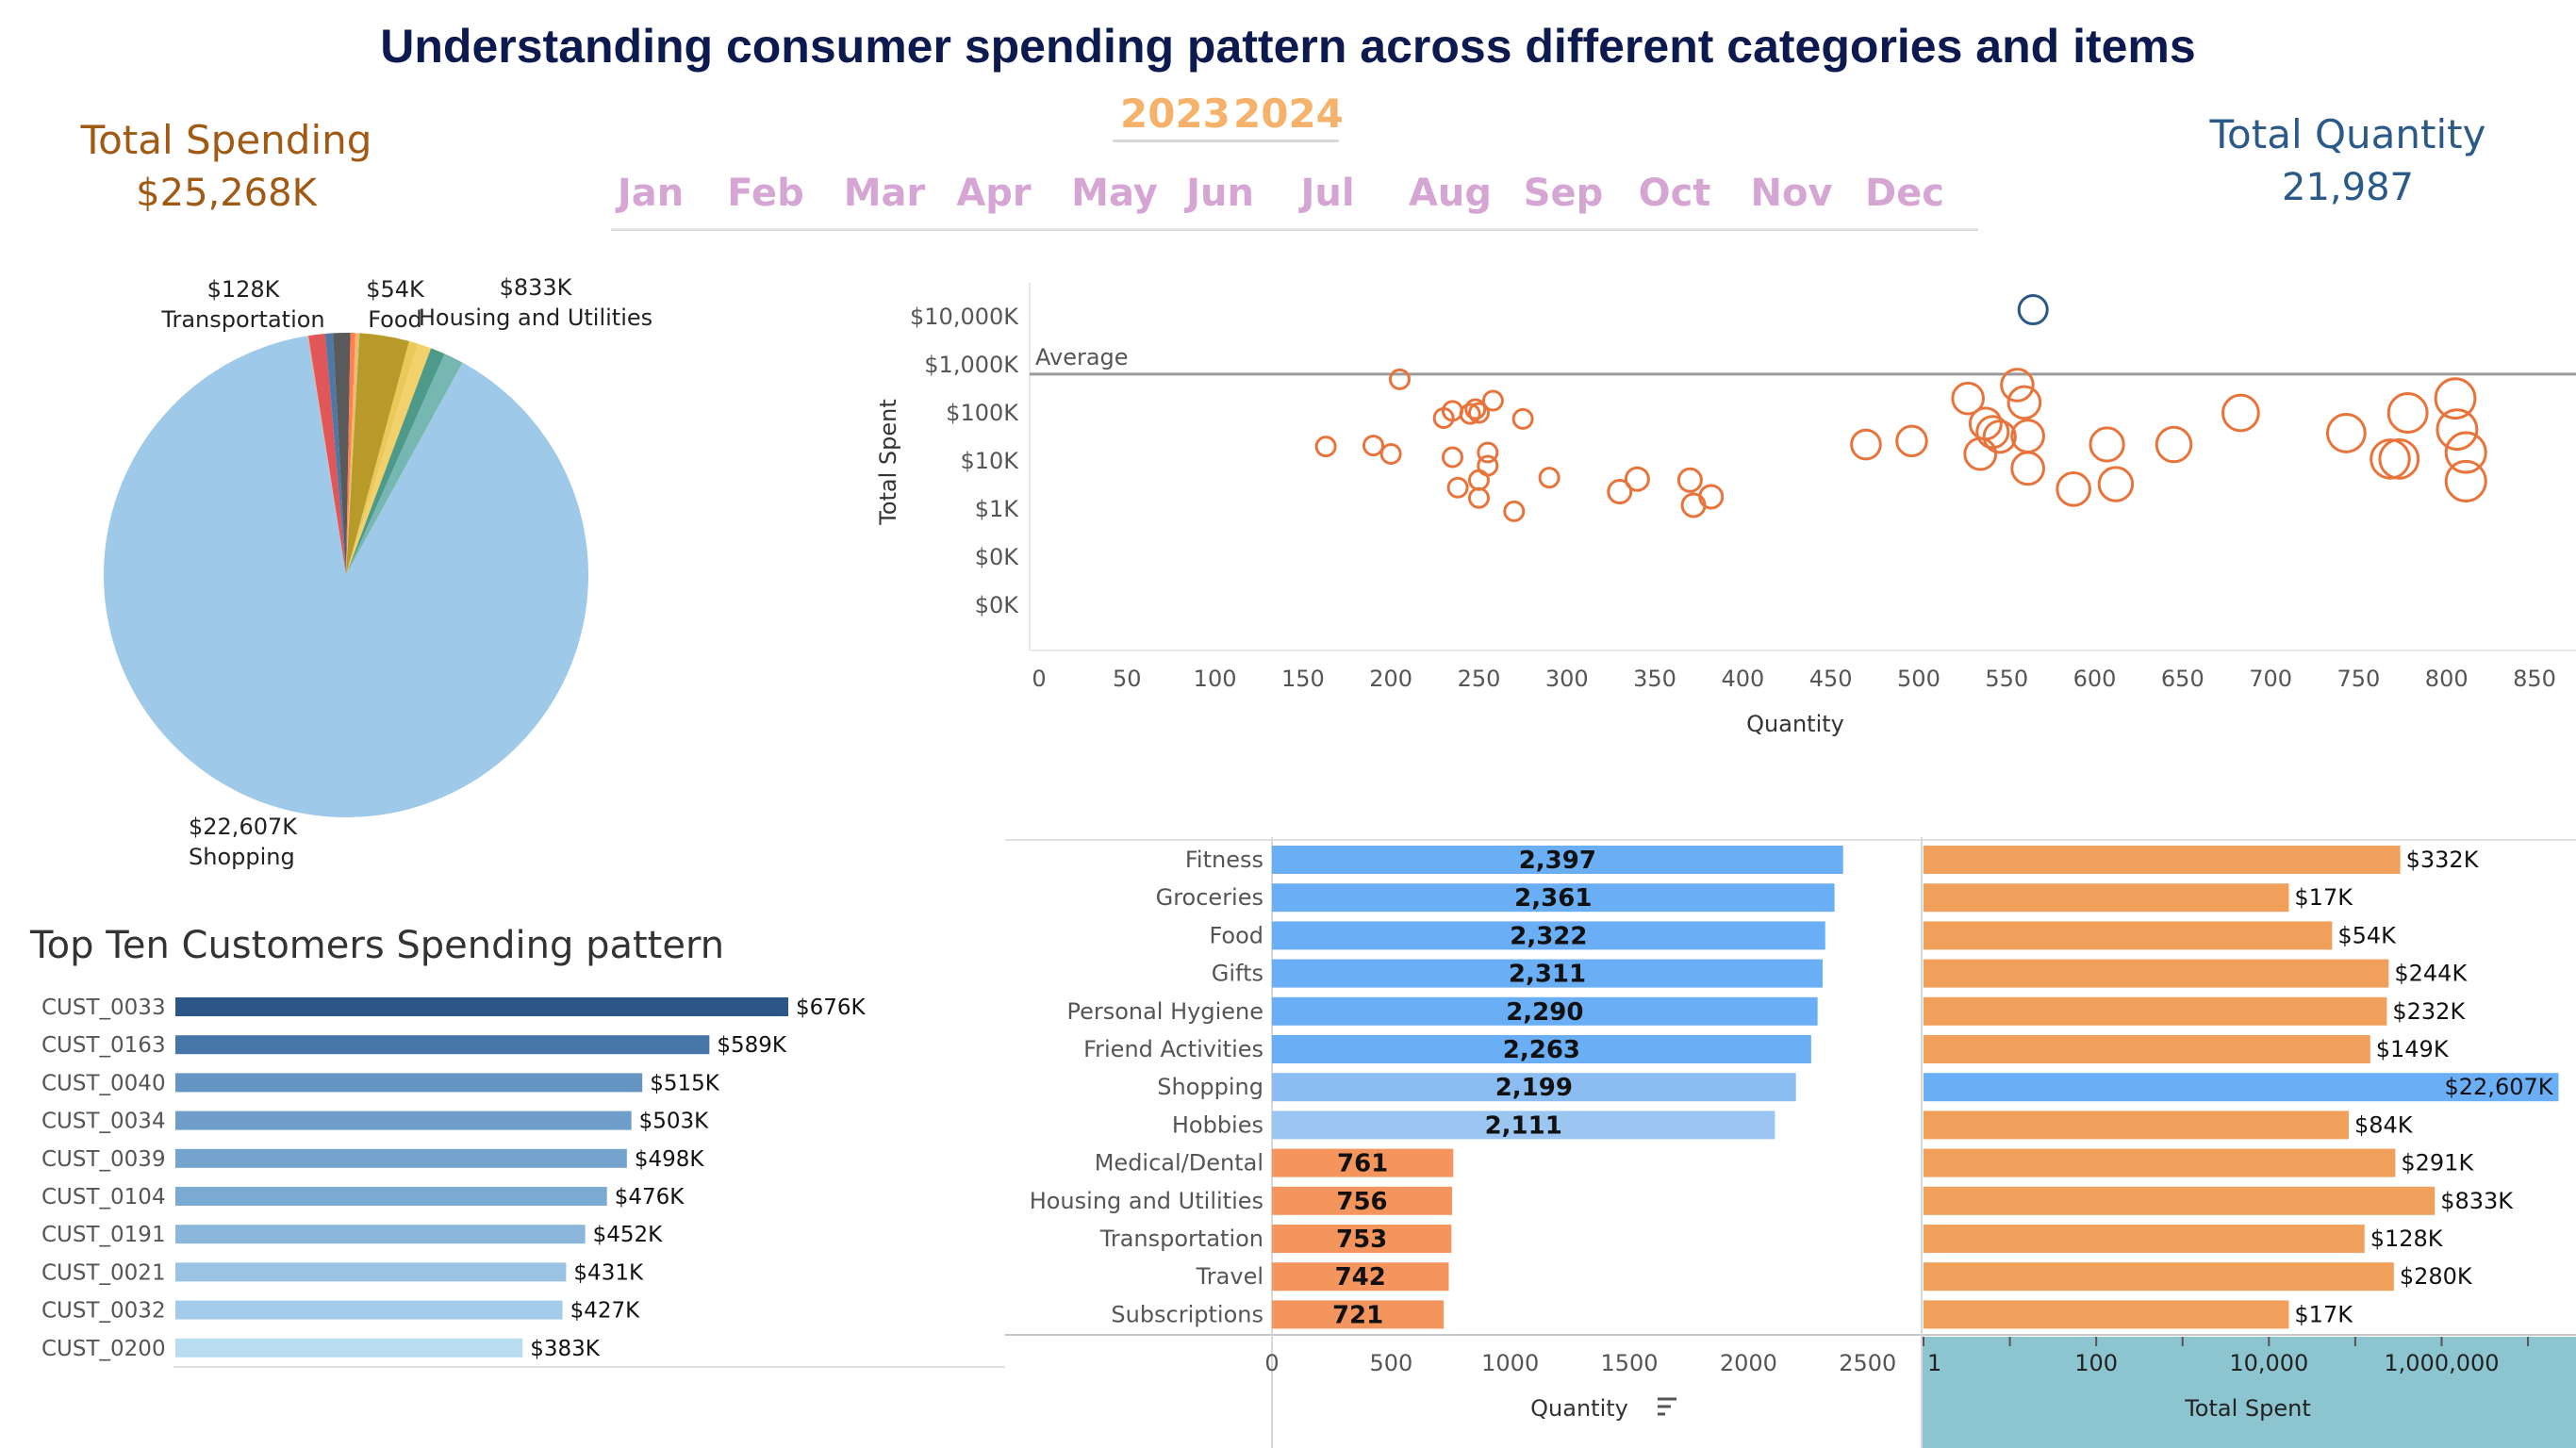  I want to click on quantity-bar-transportation, so click(1362, 1239).